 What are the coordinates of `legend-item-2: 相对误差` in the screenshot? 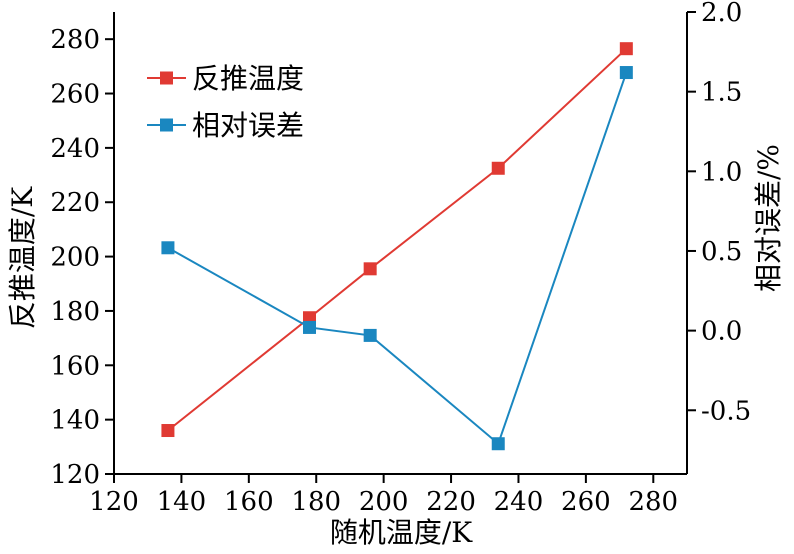 It's located at (225, 125).